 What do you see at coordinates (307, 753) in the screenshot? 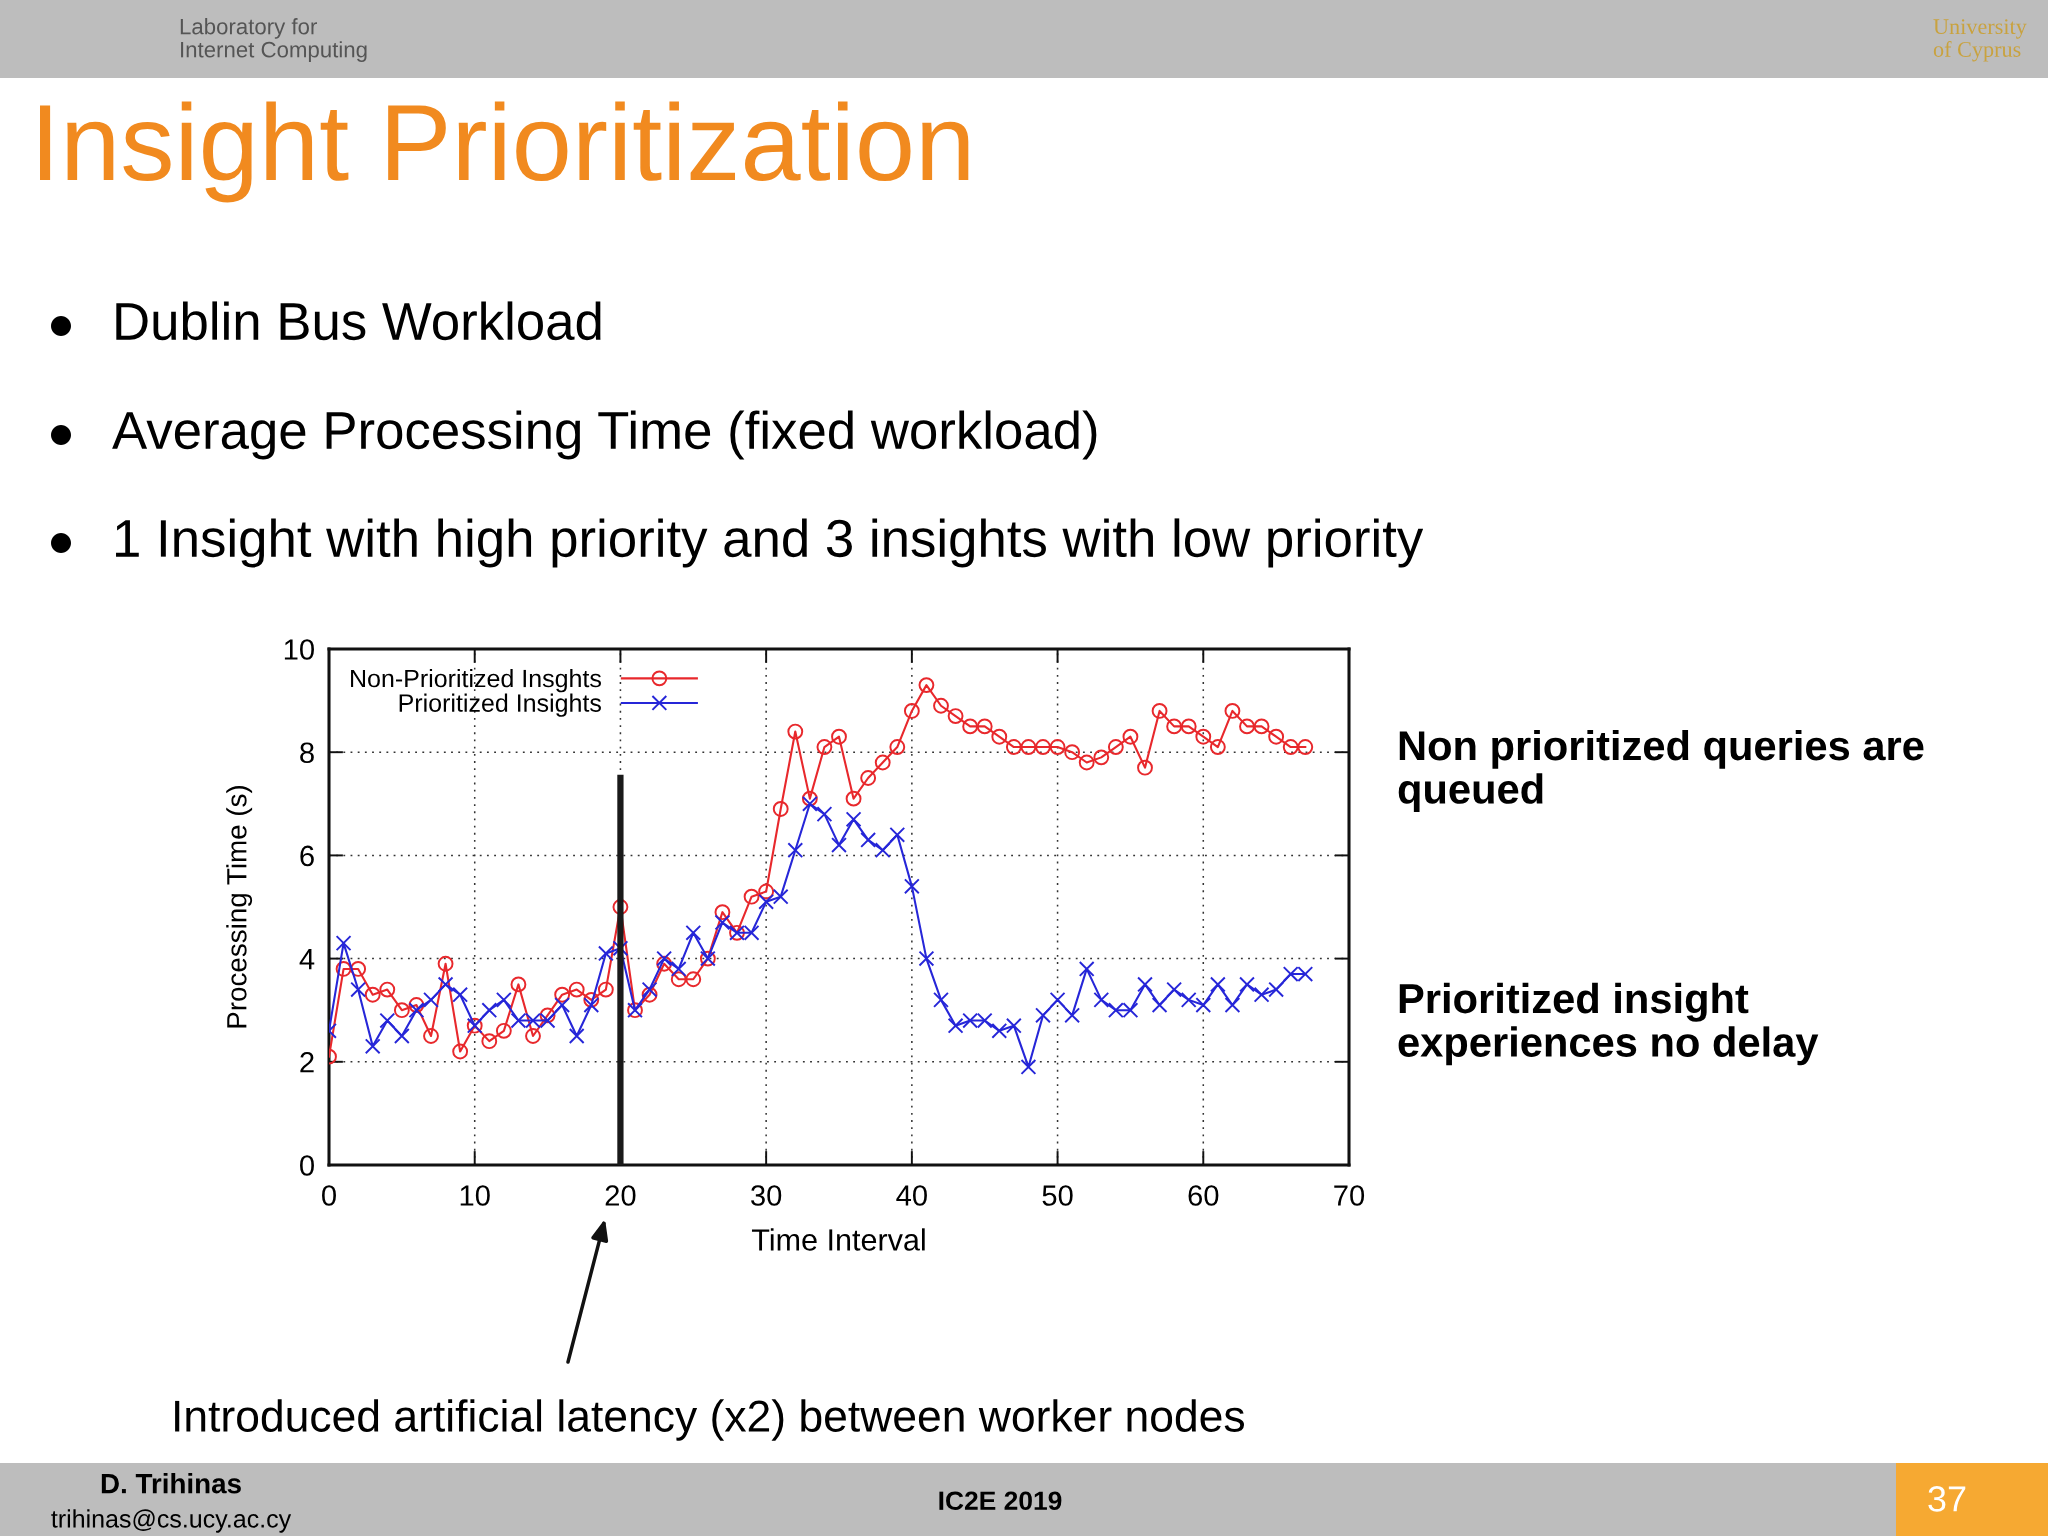
I see `y-tick-label: 8` at bounding box center [307, 753].